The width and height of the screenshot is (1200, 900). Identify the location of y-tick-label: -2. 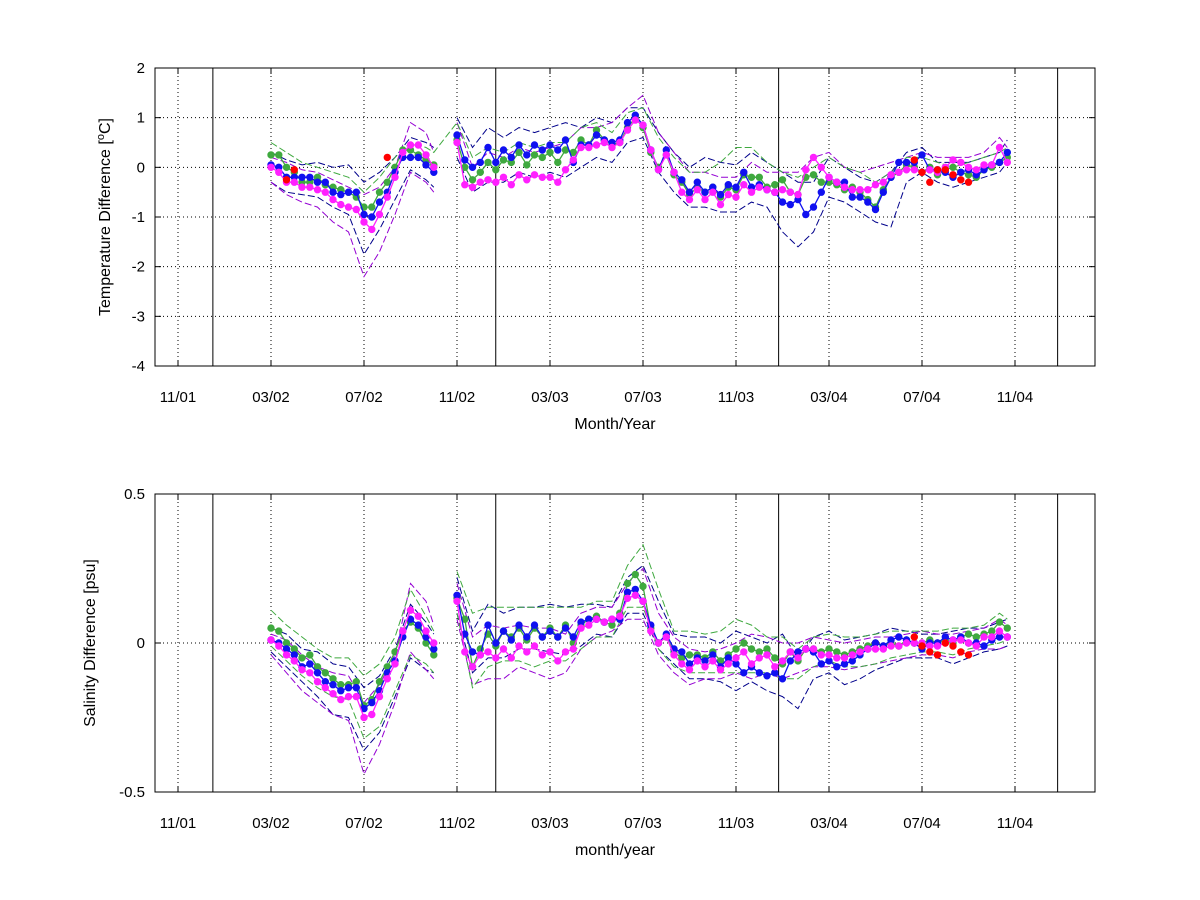
(138, 267).